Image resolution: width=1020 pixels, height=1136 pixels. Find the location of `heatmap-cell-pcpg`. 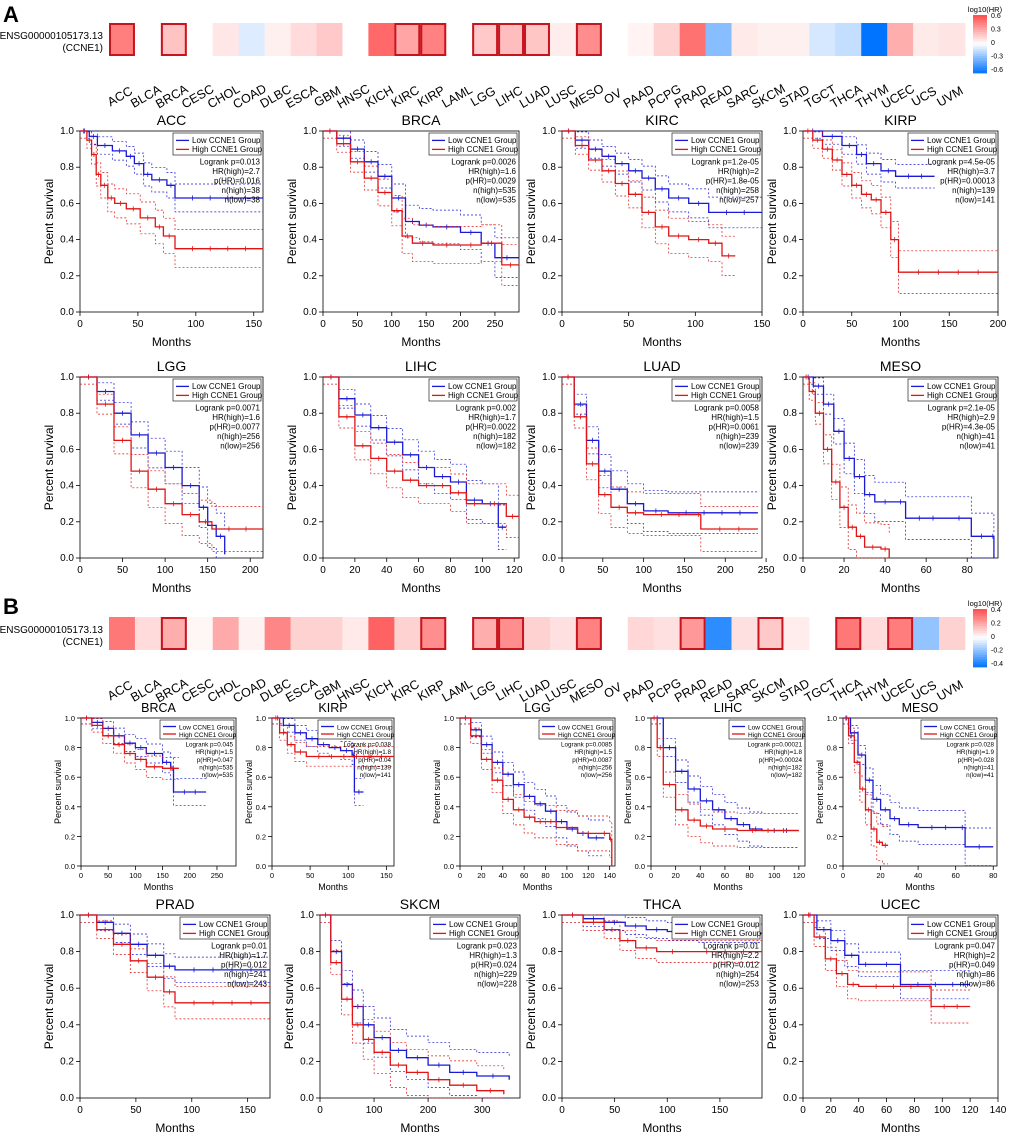

heatmap-cell-pcpg is located at coordinates (666, 633).